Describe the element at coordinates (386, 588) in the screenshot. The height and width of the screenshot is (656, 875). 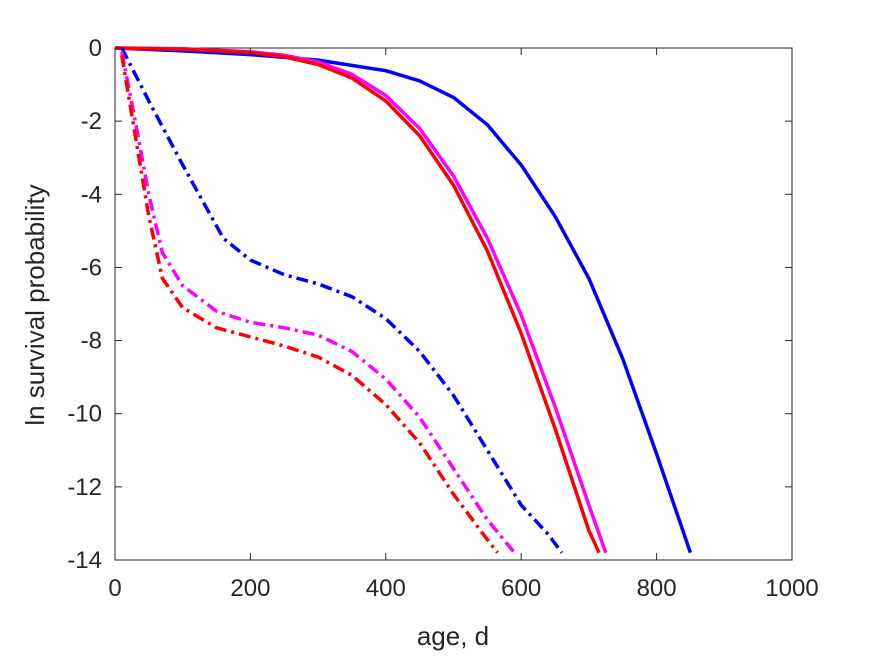
I see `x-tick-label: 400` at that location.